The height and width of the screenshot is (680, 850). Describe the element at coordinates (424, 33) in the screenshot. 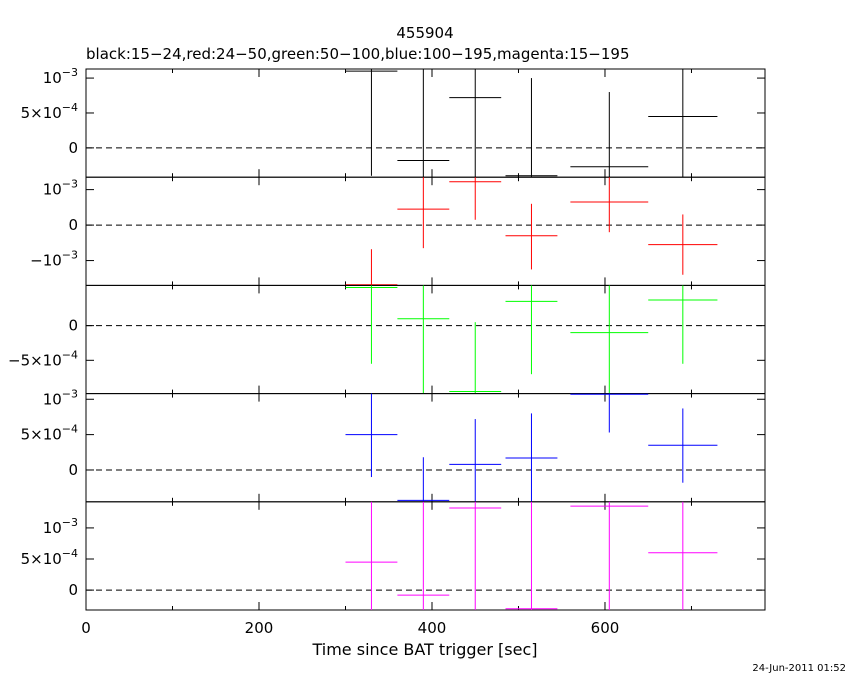

I see `chart-title: 455904` at that location.